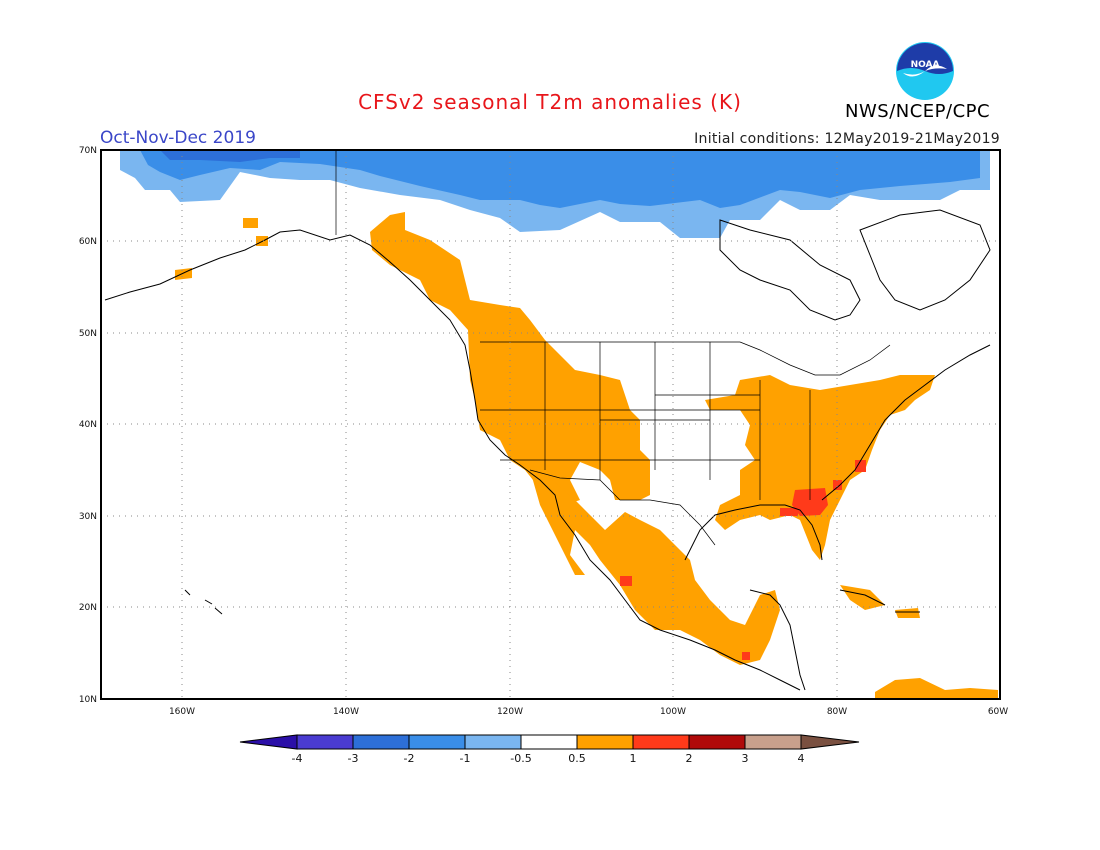  What do you see at coordinates (178, 138) in the screenshot?
I see `season-label: Oct-Nov-Dec 2019` at bounding box center [178, 138].